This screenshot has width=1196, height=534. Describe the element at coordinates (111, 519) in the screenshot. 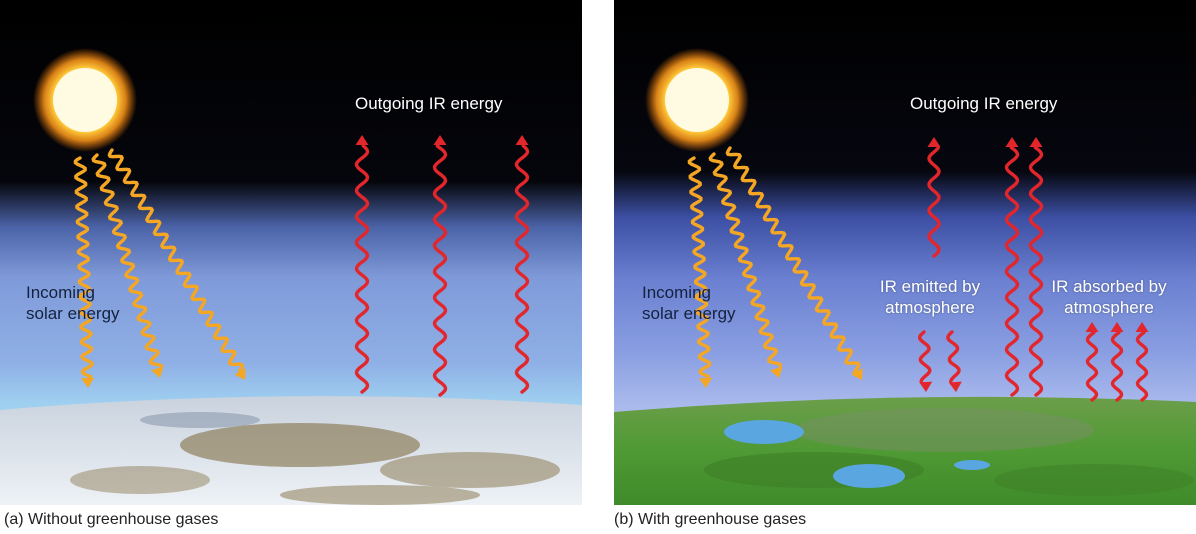

I see `caption-without-greenhouse: (a) Without greenhouse gases` at that location.